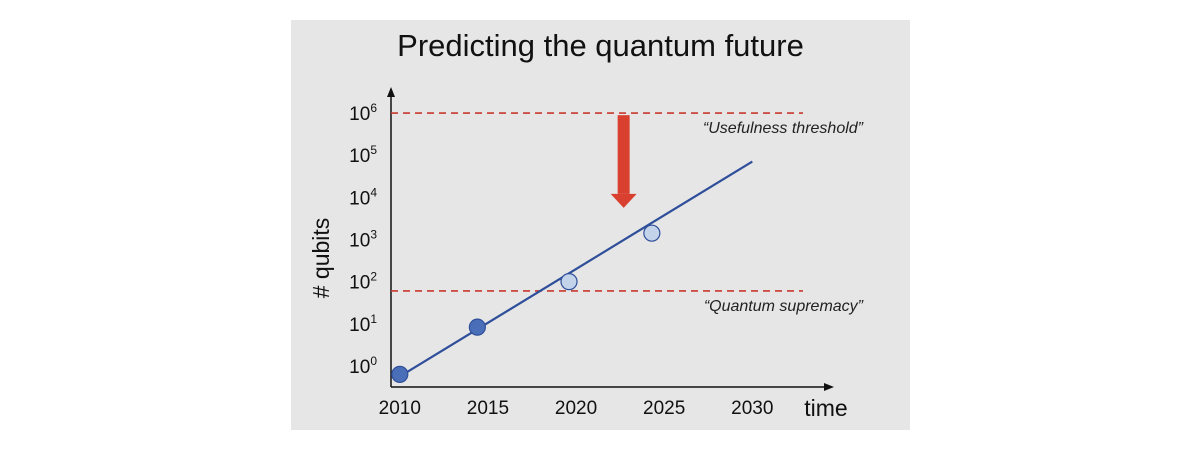  I want to click on y-tick-label: 10³, so click(363, 240).